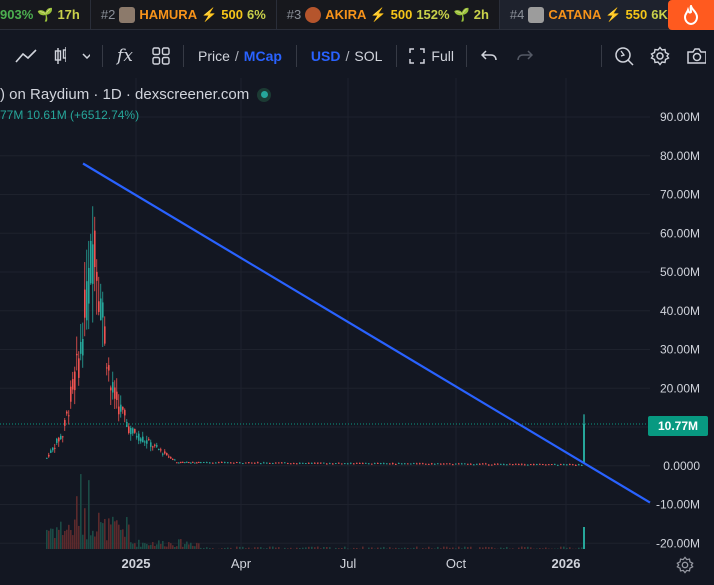 The height and width of the screenshot is (585, 714). Describe the element at coordinates (125, 56) in the screenshot. I see `indicators-button: fx` at that location.